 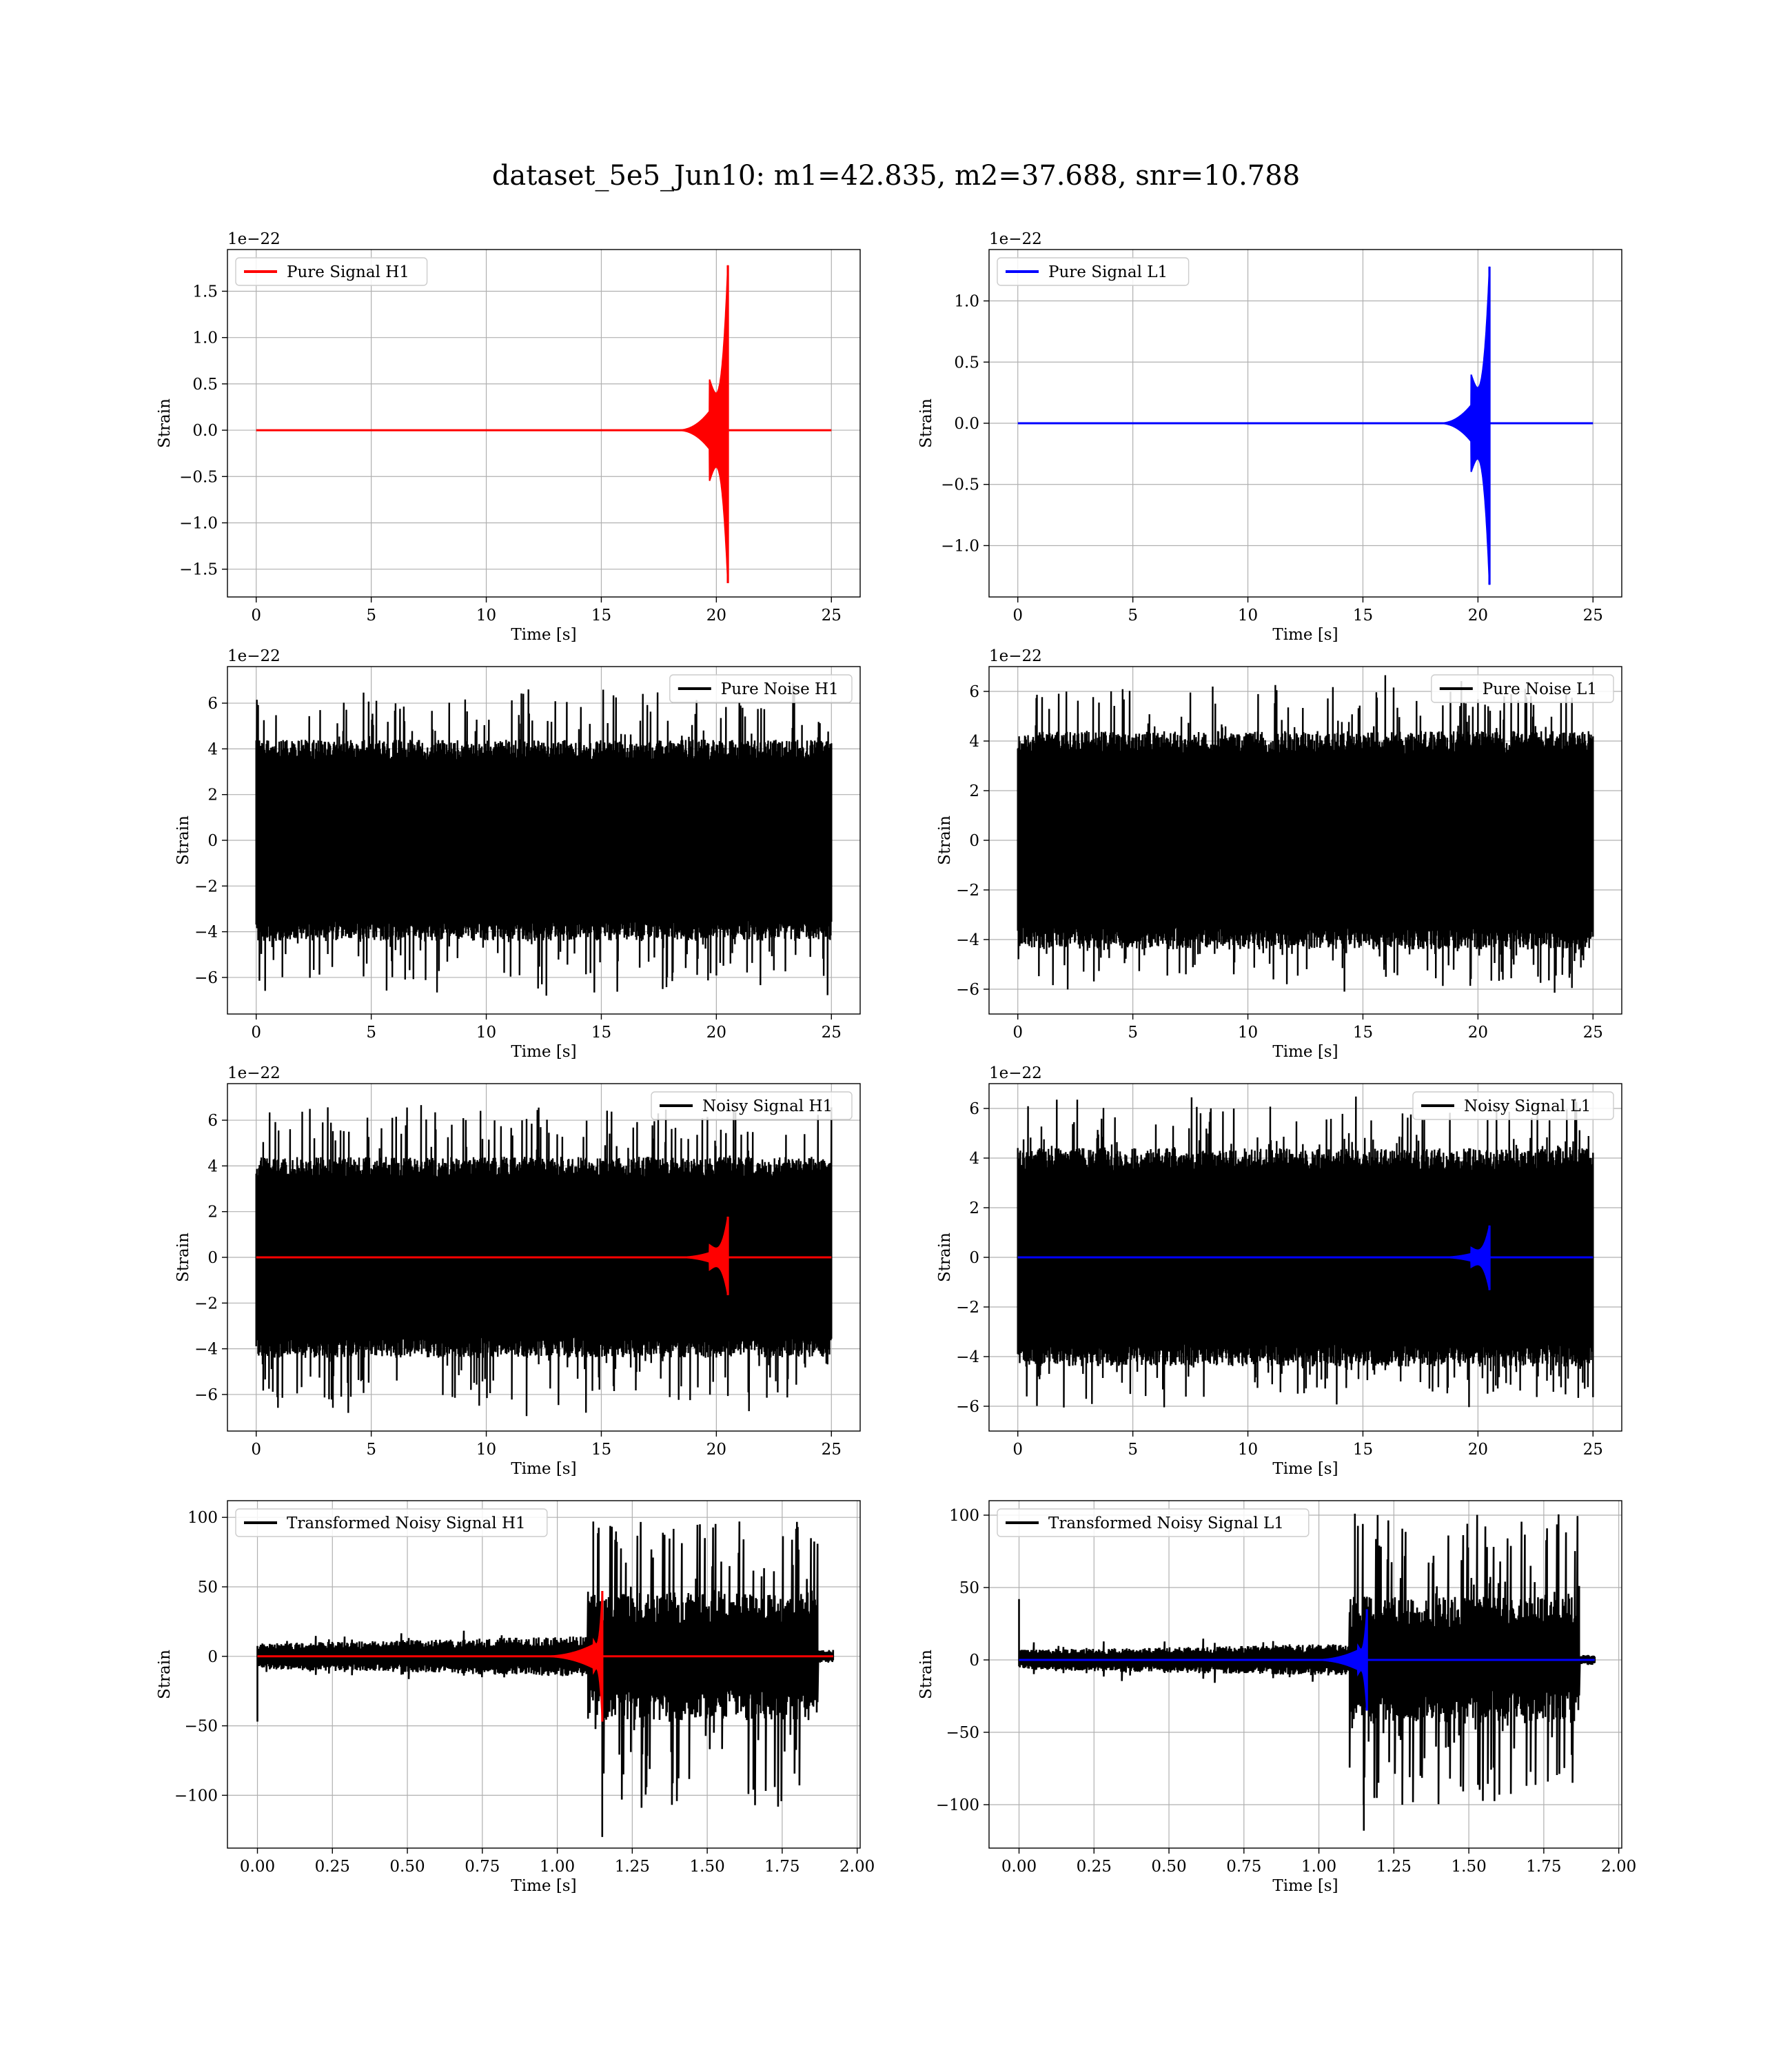 I want to click on series-pure-noise-l1, so click(x=1305, y=834).